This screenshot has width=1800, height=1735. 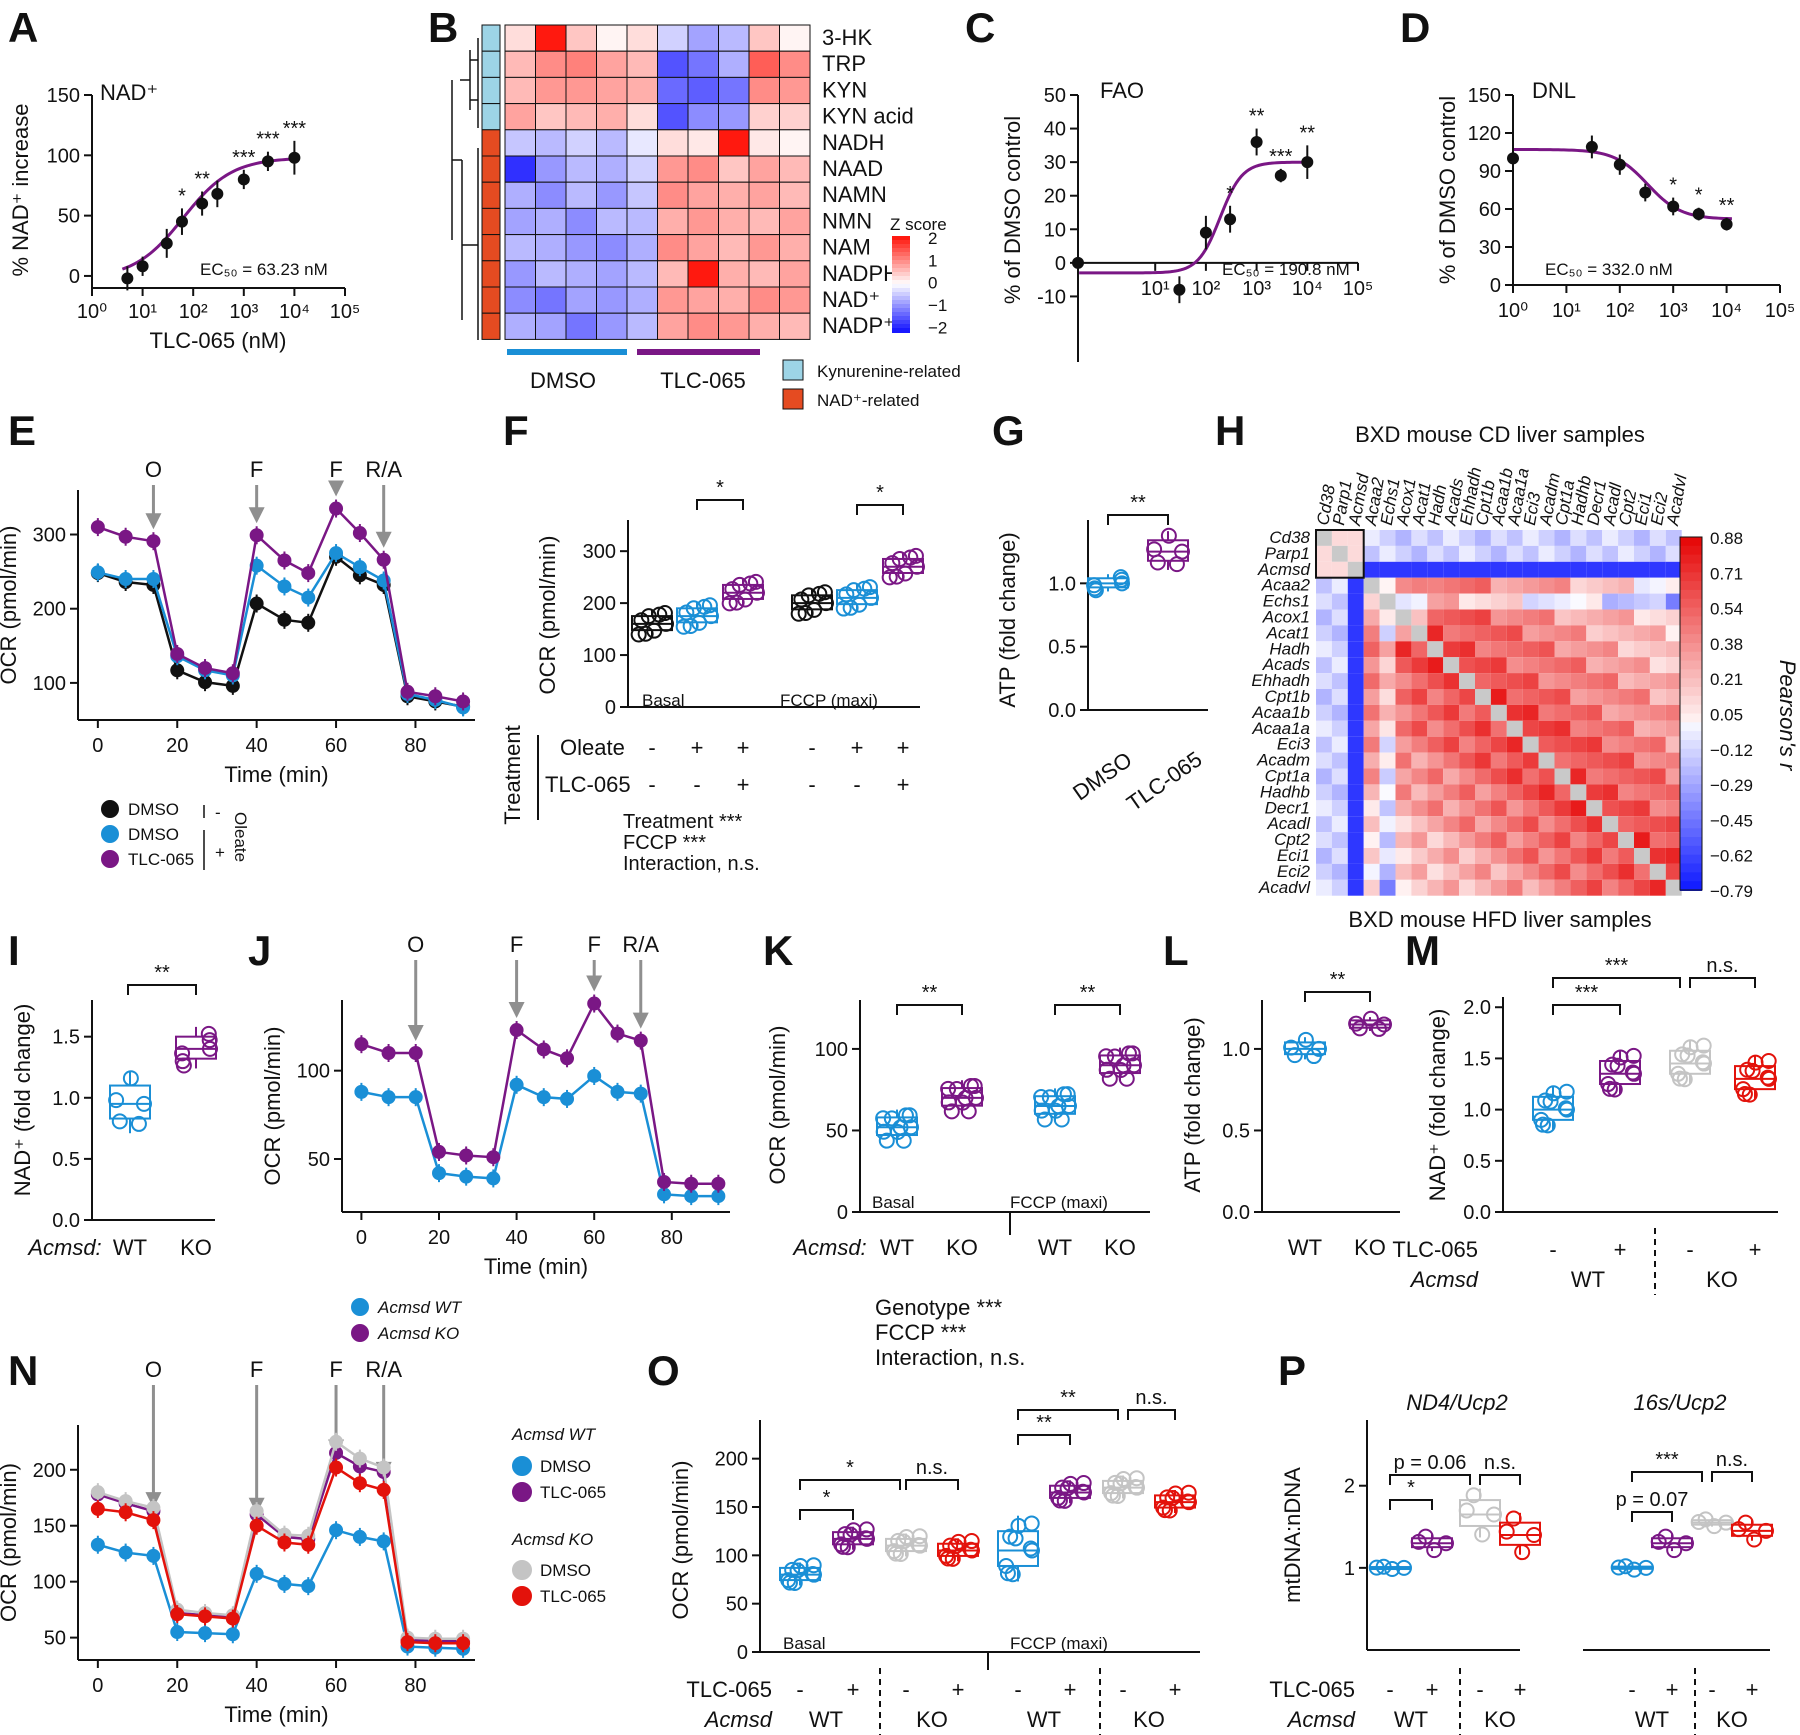 What do you see at coordinates (1230, 430) in the screenshot?
I see `panel-label-h: H` at bounding box center [1230, 430].